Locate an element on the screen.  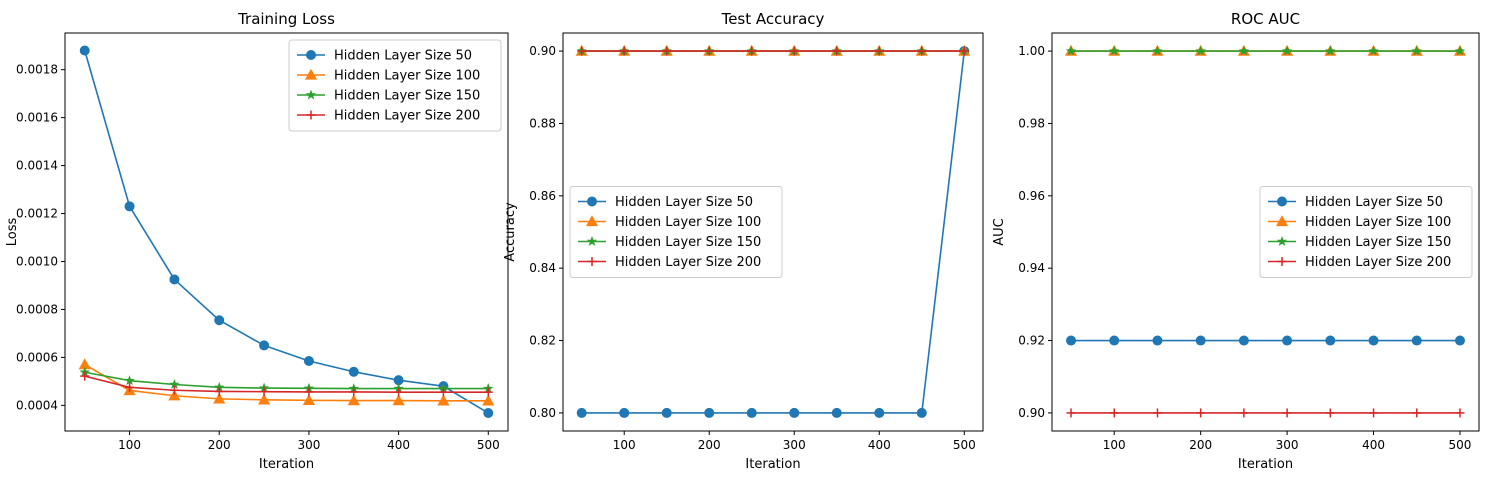
series-line is located at coordinates (286, 380).